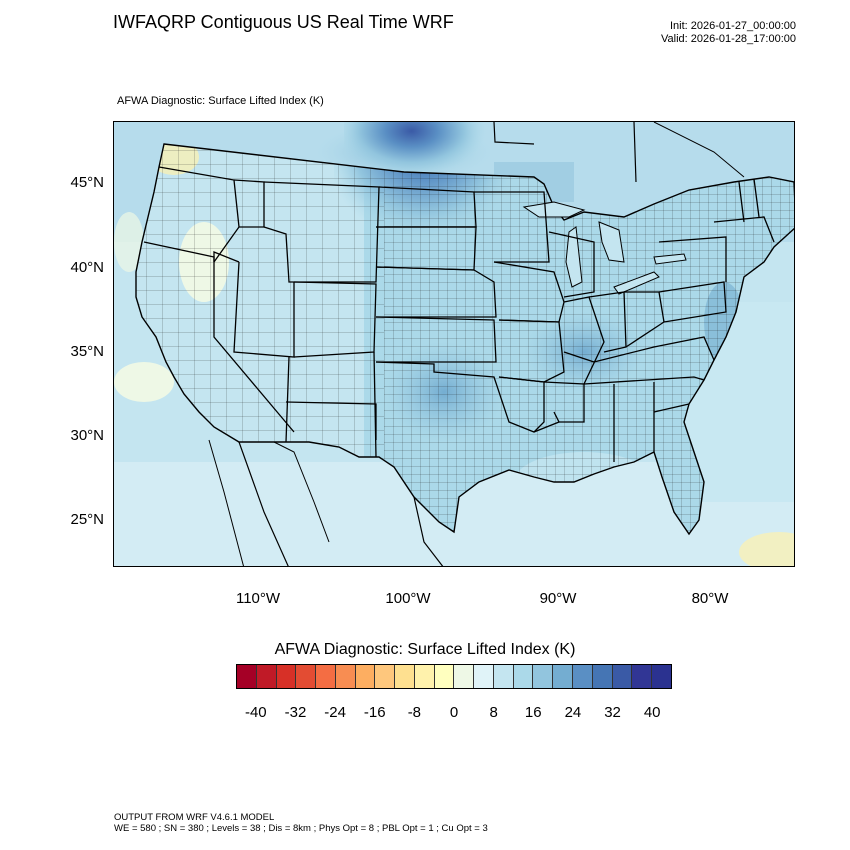 The width and height of the screenshot is (850, 850). What do you see at coordinates (194, 817) in the screenshot?
I see `footer-line-1: OUTPUT FROM WRF V4.6.1 MODEL` at bounding box center [194, 817].